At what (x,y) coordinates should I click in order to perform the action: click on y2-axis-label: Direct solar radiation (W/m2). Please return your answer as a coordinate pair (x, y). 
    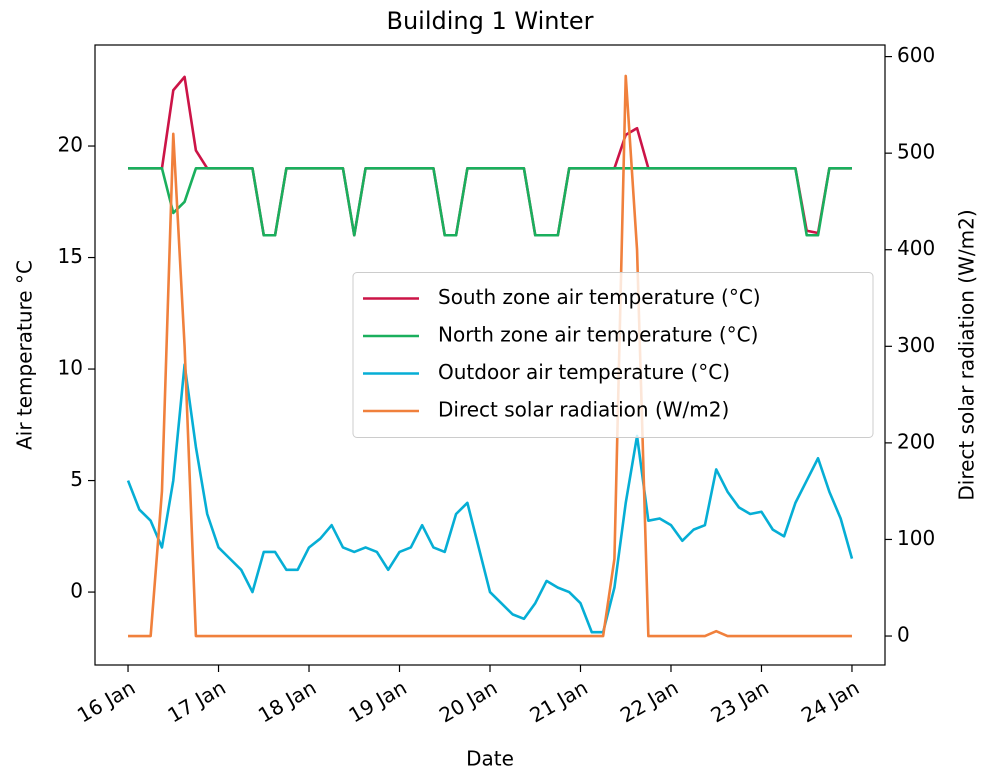
    Looking at the image, I should click on (967, 354).